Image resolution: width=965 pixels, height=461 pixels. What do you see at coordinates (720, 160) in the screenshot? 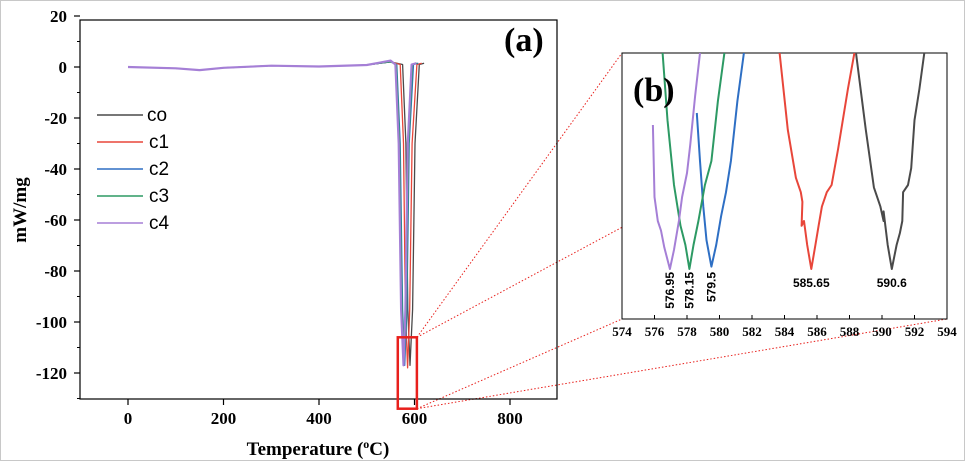
I see `inset-series-line-c2` at bounding box center [720, 160].